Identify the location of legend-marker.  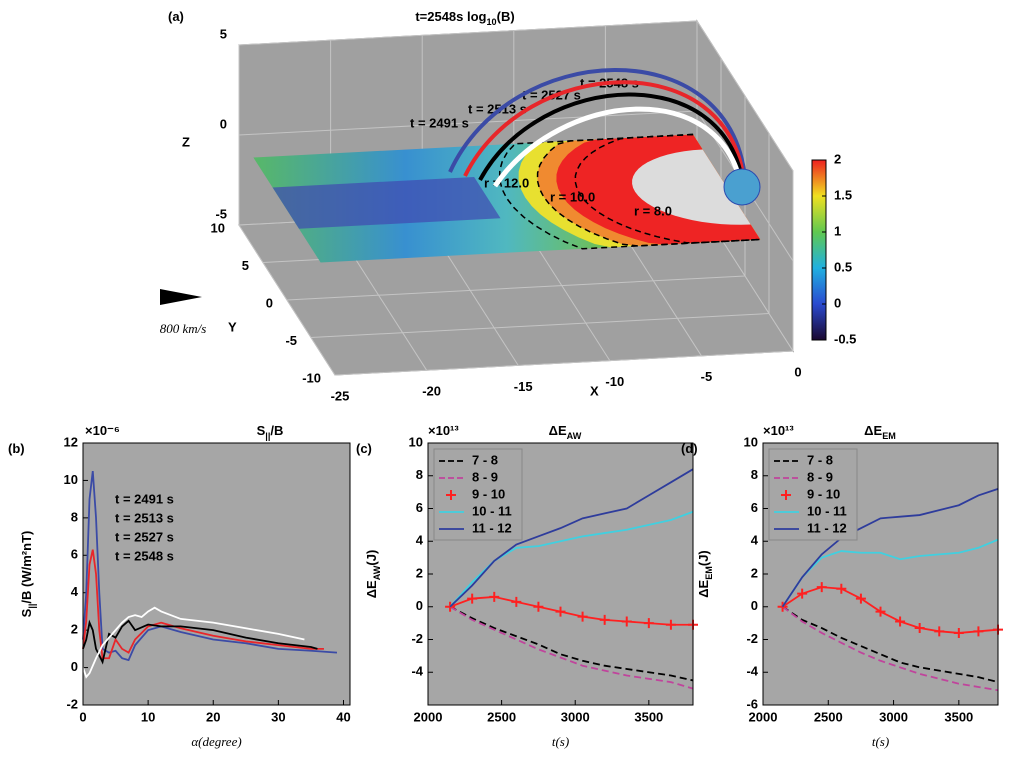
(451, 495).